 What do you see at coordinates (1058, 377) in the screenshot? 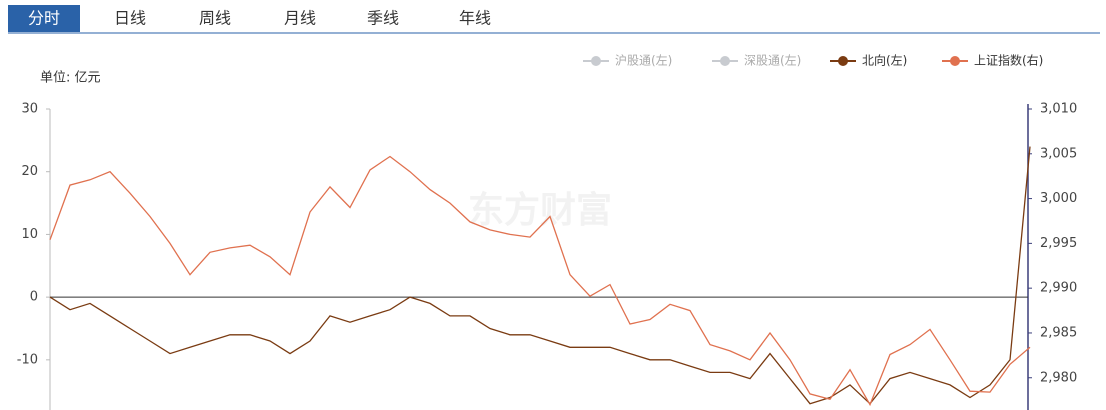
I see `y2-tick-label: 2,980` at bounding box center [1058, 377].